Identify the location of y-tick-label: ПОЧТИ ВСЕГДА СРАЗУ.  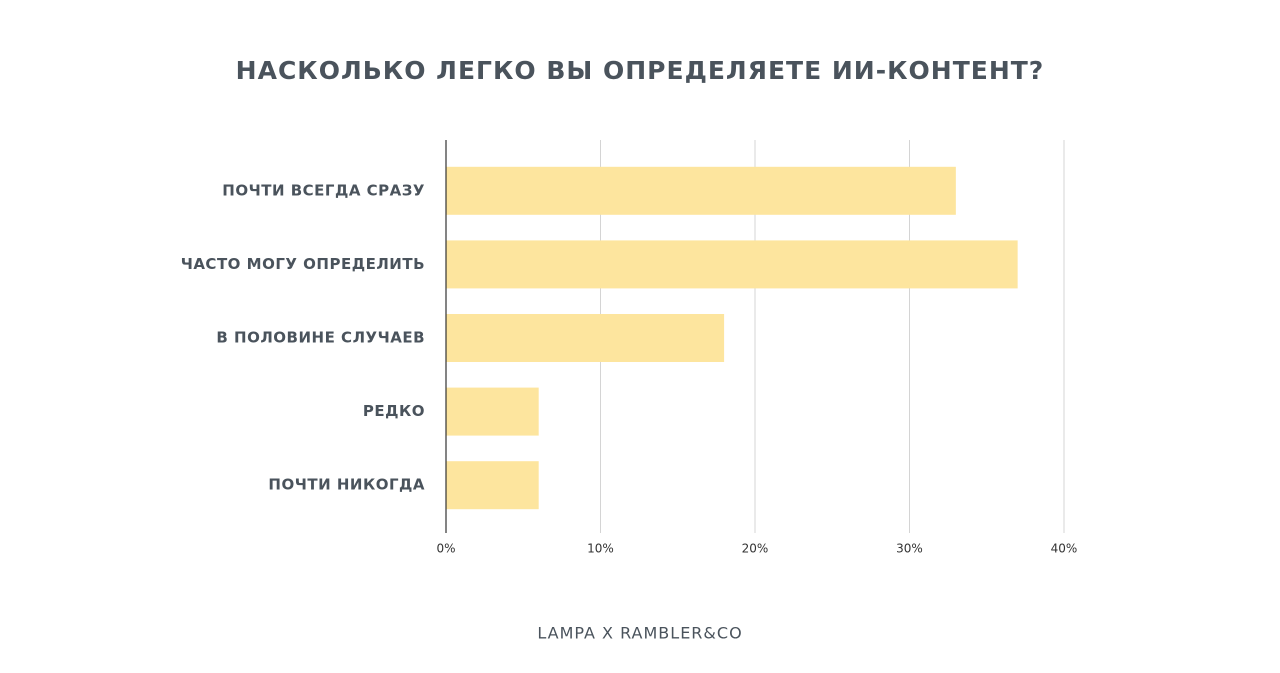
(323, 190).